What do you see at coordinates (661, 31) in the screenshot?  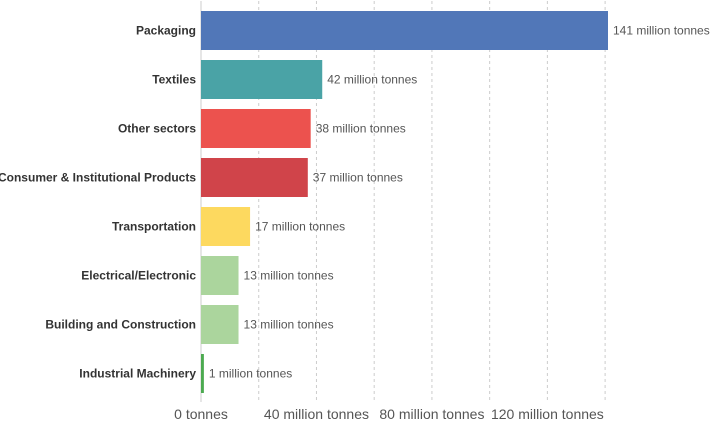 I see `value-label: 141 million tonnes` at bounding box center [661, 31].